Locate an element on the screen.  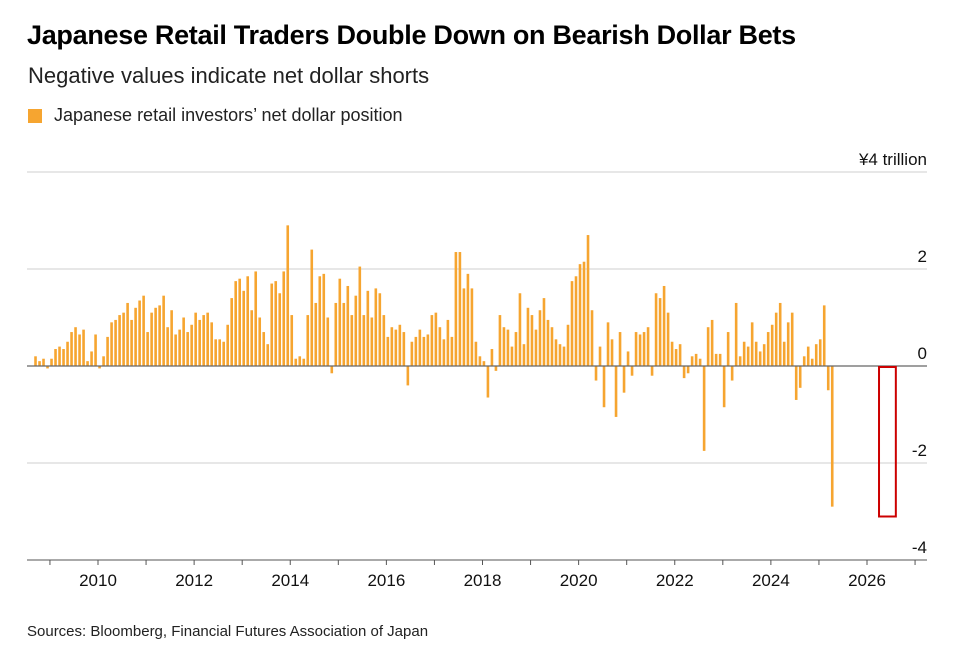
legend-swatch is located at coordinates (35, 115).